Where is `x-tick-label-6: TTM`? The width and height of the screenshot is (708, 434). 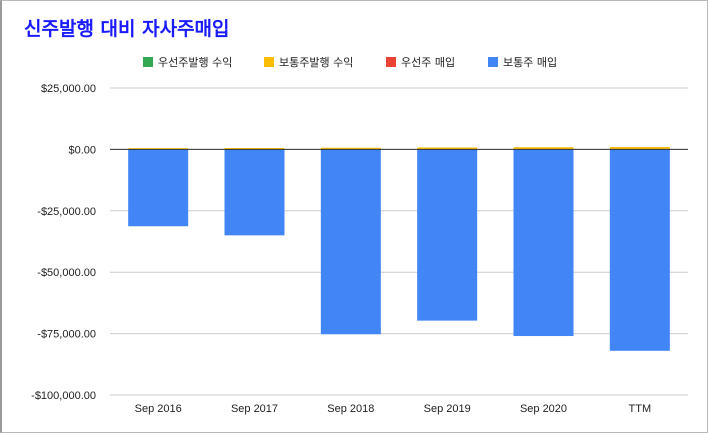
x-tick-label-6: TTM is located at coordinates (640, 409).